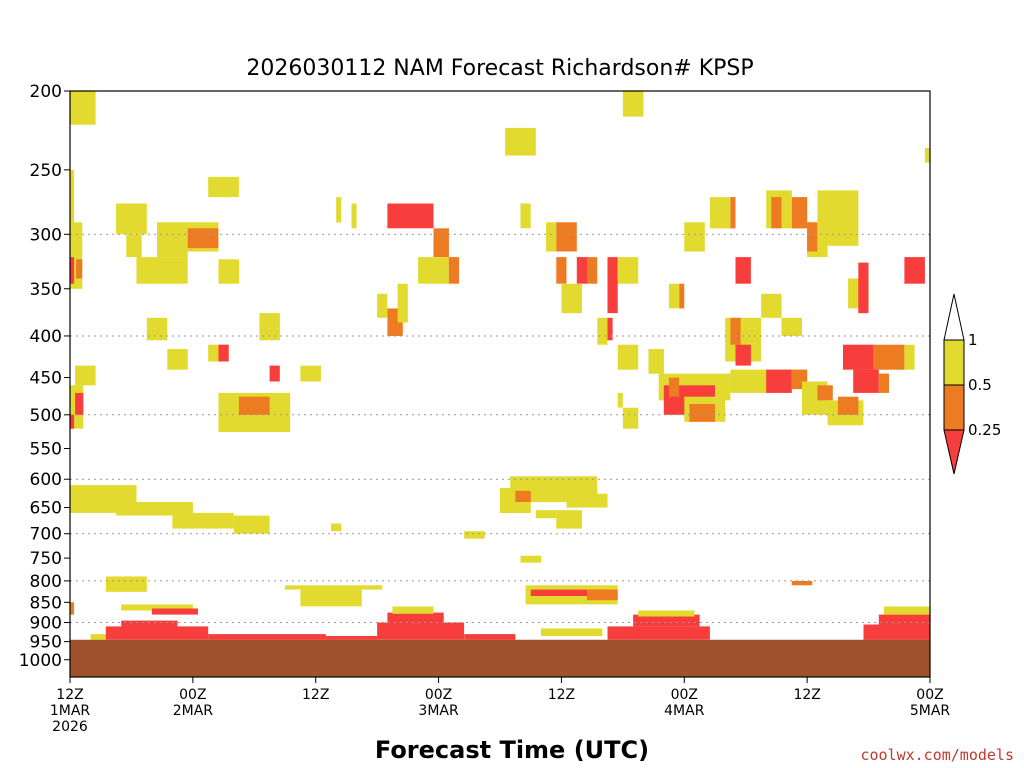  What do you see at coordinates (46, 235) in the screenshot?
I see `y-tick-label: 300` at bounding box center [46, 235].